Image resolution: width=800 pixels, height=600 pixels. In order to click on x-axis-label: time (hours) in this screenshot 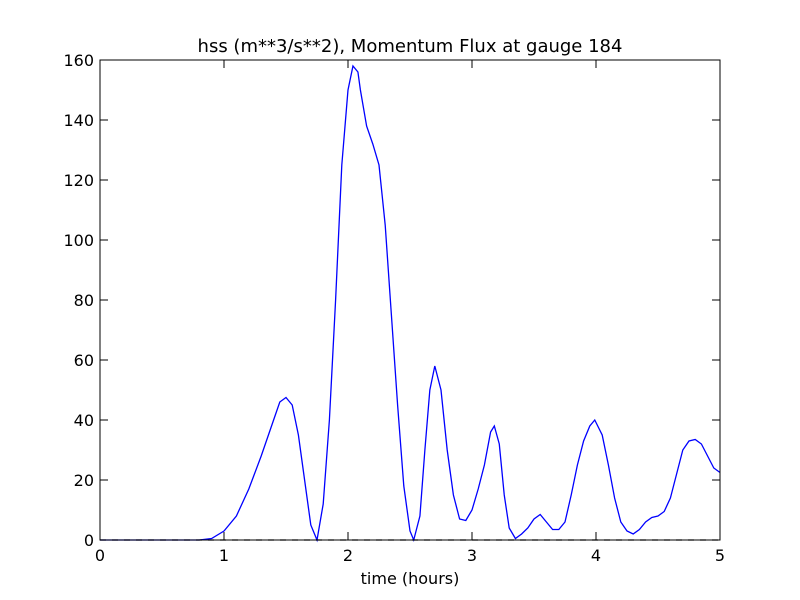, I will do `click(410, 578)`.